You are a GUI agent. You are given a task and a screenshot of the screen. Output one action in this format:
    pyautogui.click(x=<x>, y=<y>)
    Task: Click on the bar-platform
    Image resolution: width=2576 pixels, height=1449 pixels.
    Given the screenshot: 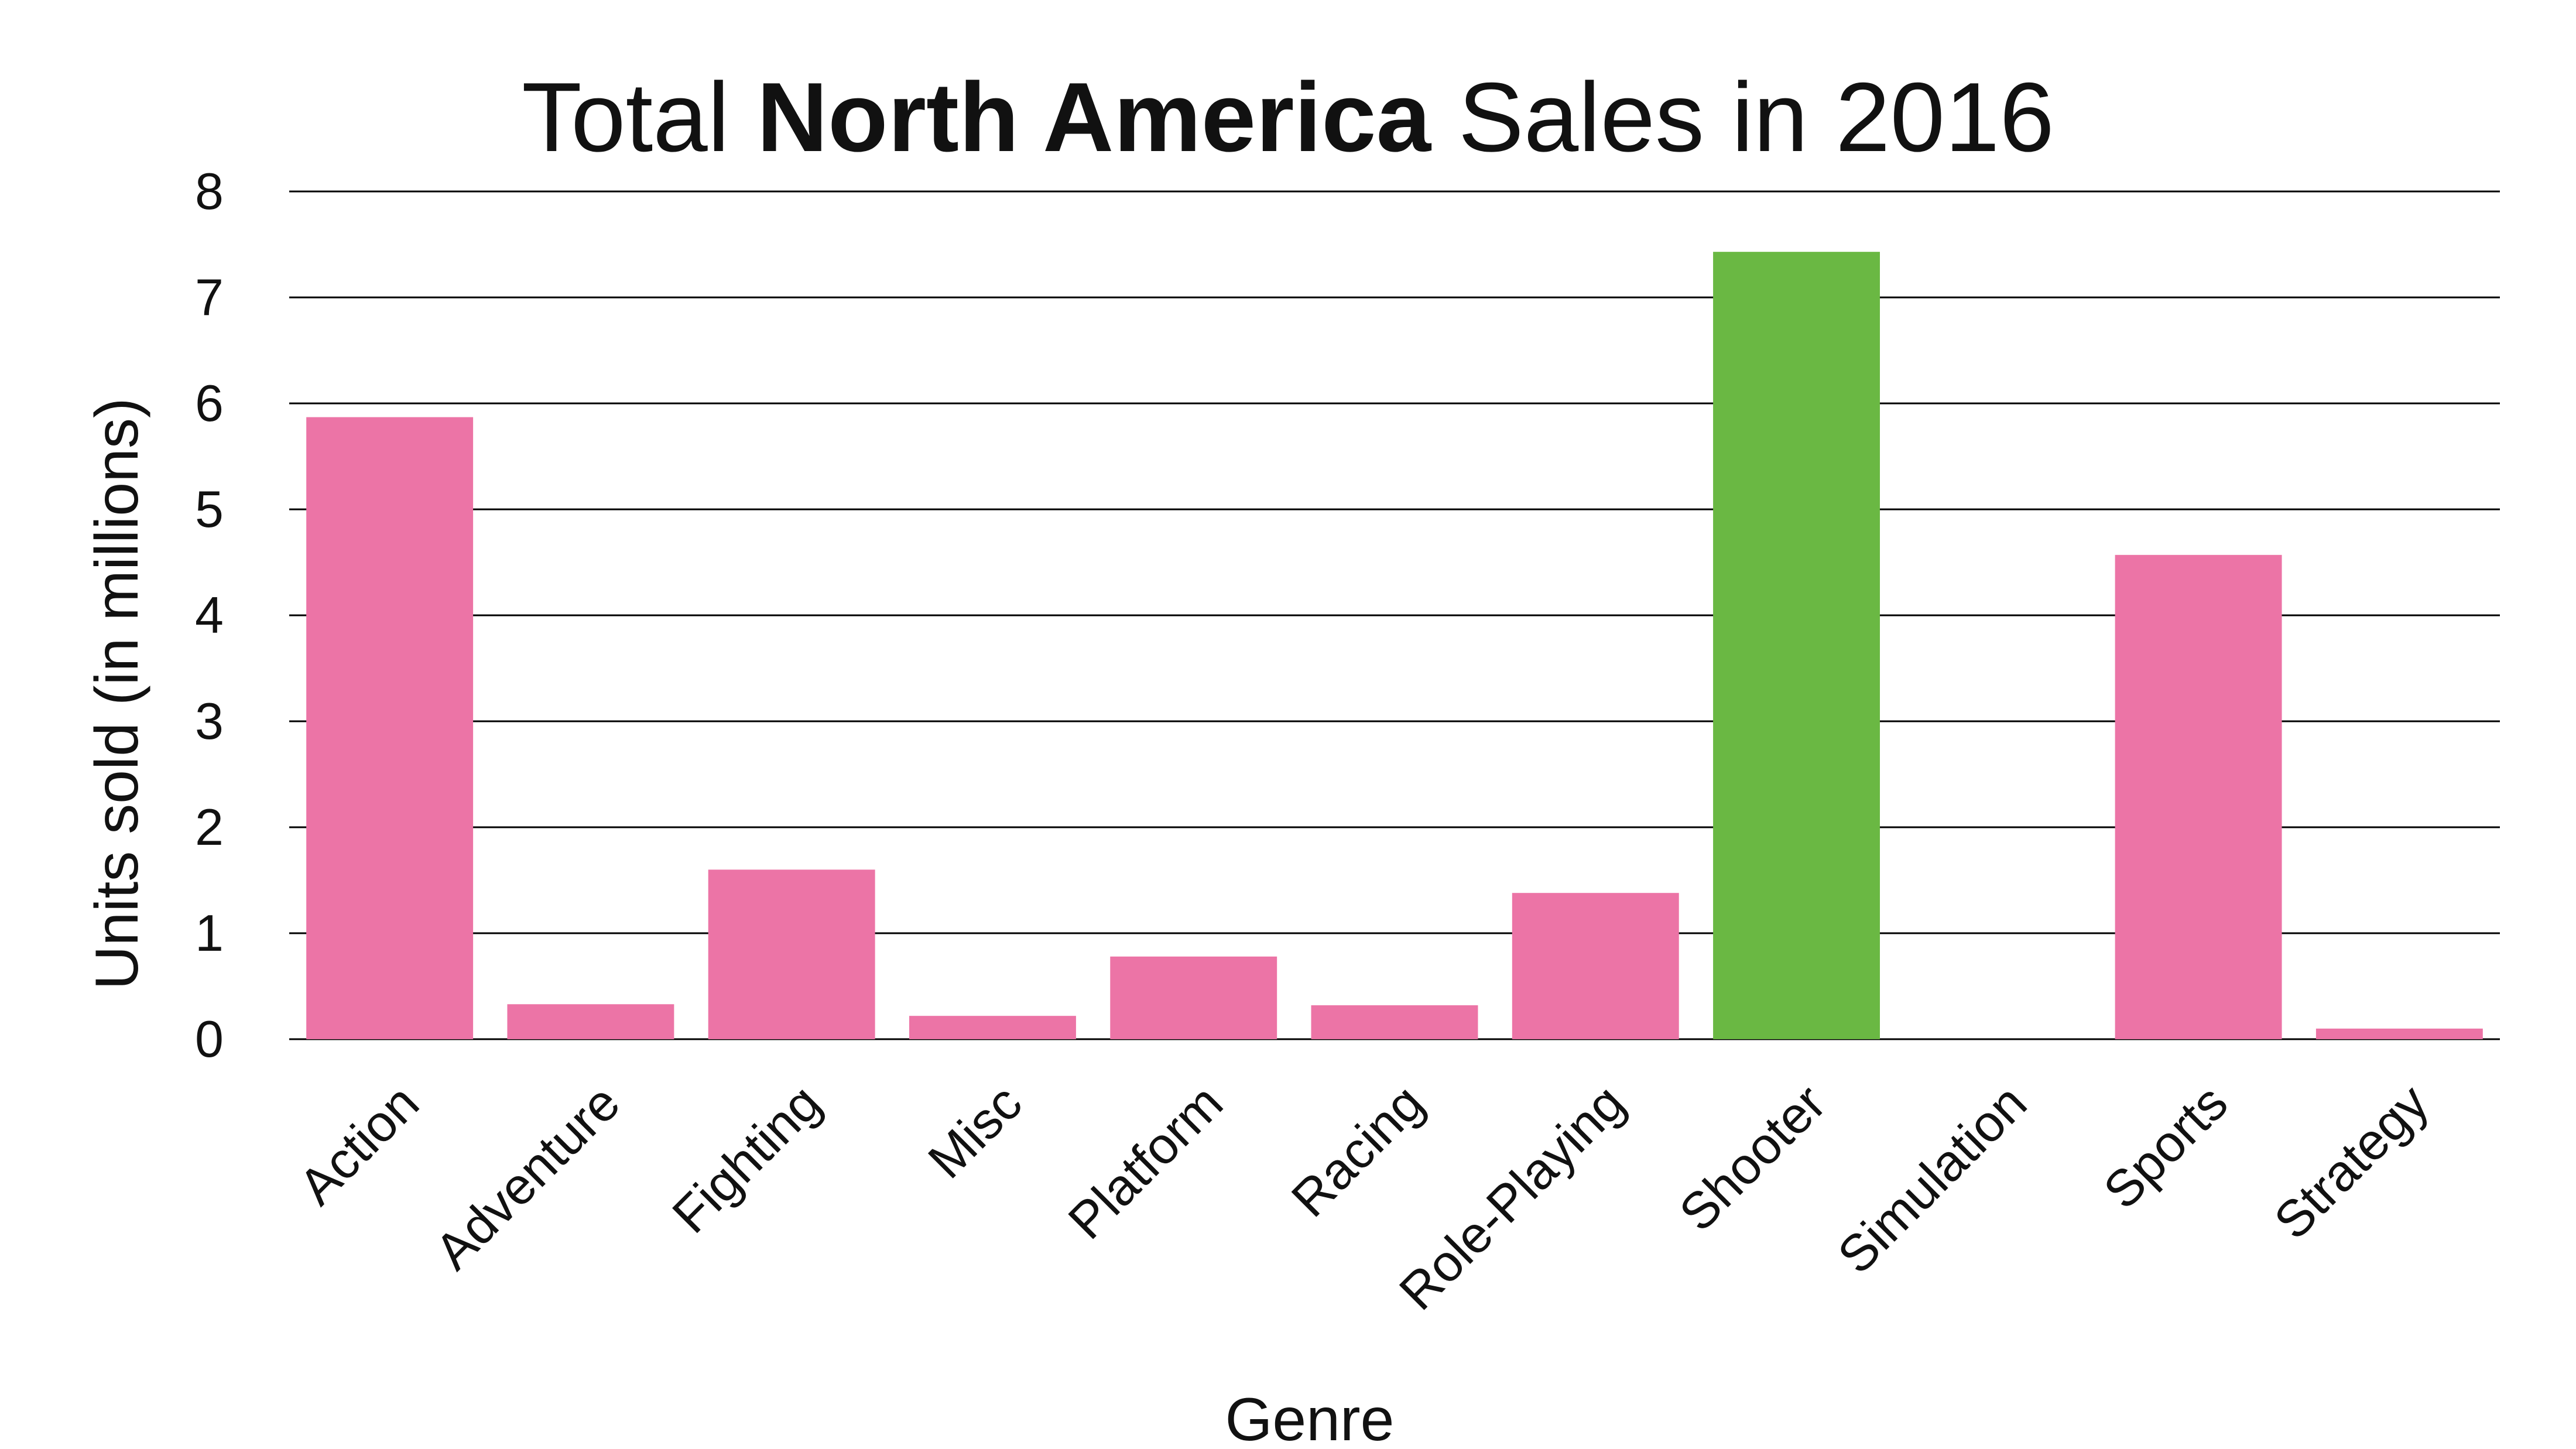 What is the action you would take?
    pyautogui.click(x=1193, y=997)
    